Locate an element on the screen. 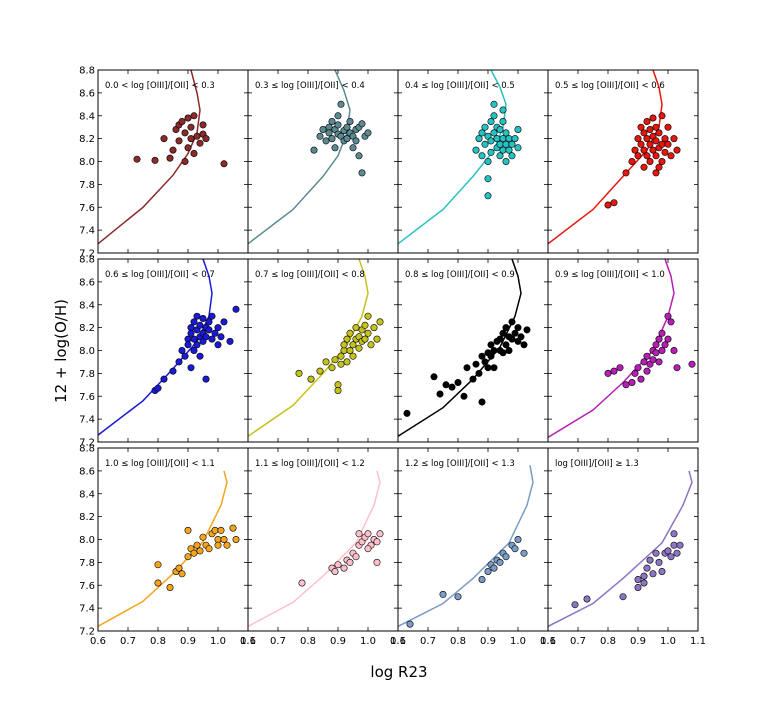 This screenshot has height=702, width=780. panel-12: log [OIII]/[OII] ≥ 1.3 0.6 0.7 0.8 0.9 1.0 1.1 is located at coordinates (623, 547).